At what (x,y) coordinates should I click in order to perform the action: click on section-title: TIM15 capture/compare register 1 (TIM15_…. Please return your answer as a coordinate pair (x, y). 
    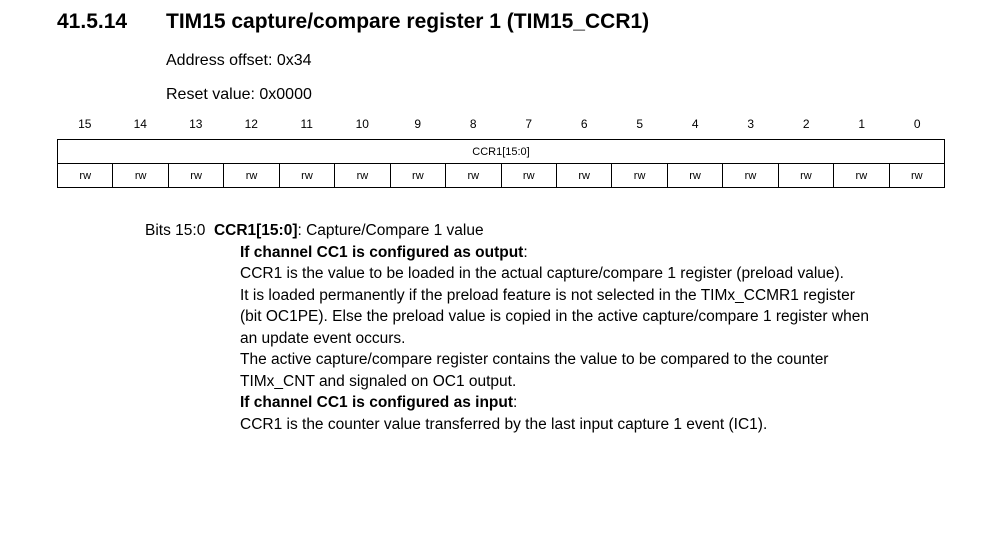
    Looking at the image, I should click on (408, 21).